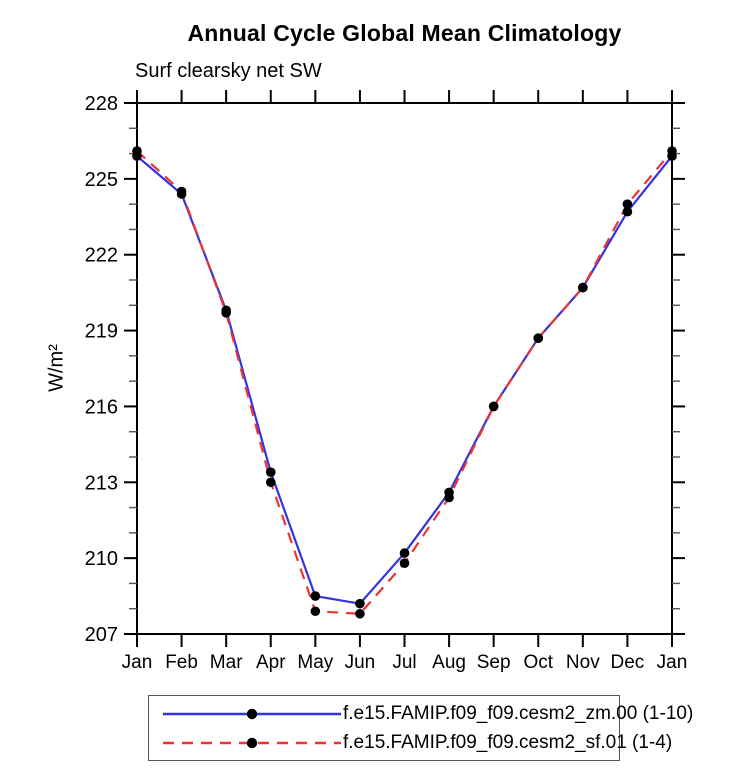 The height and width of the screenshot is (773, 733). Describe the element at coordinates (404, 662) in the screenshot. I see `x-tick-label: Jul` at that location.